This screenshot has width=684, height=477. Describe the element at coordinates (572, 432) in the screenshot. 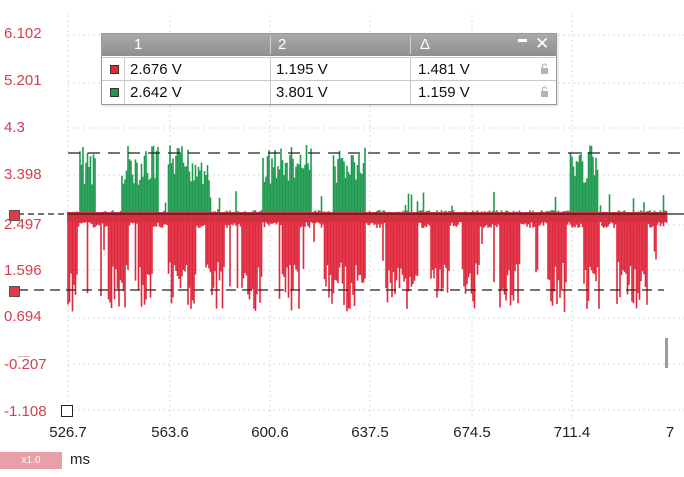

I see `x-tick-label: 711.4` at that location.